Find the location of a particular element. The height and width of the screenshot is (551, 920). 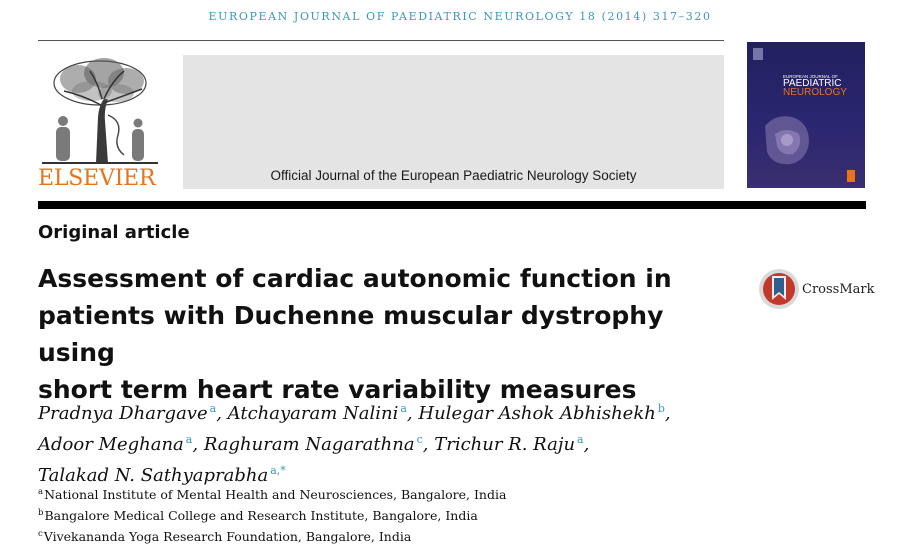

author-name: Raghuram Nagarathna is located at coordinates (309, 444).